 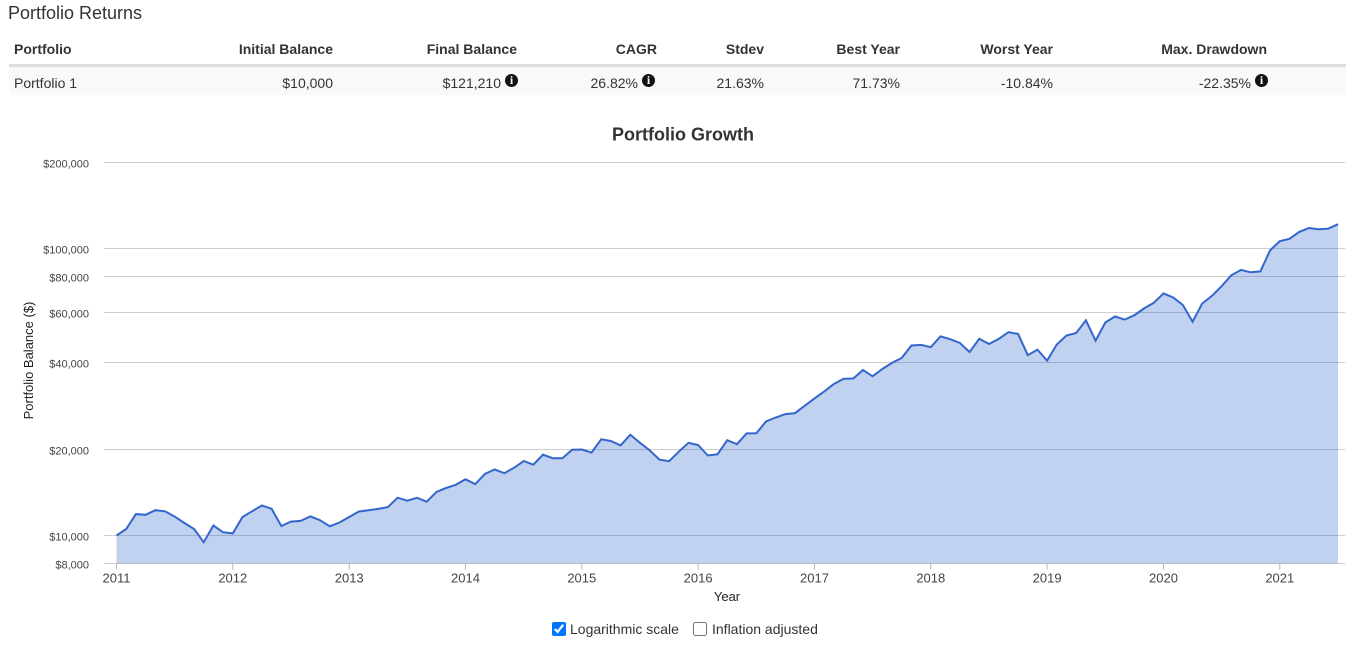 What do you see at coordinates (72, 565) in the screenshot?
I see `svg-text: $8,000` at bounding box center [72, 565].